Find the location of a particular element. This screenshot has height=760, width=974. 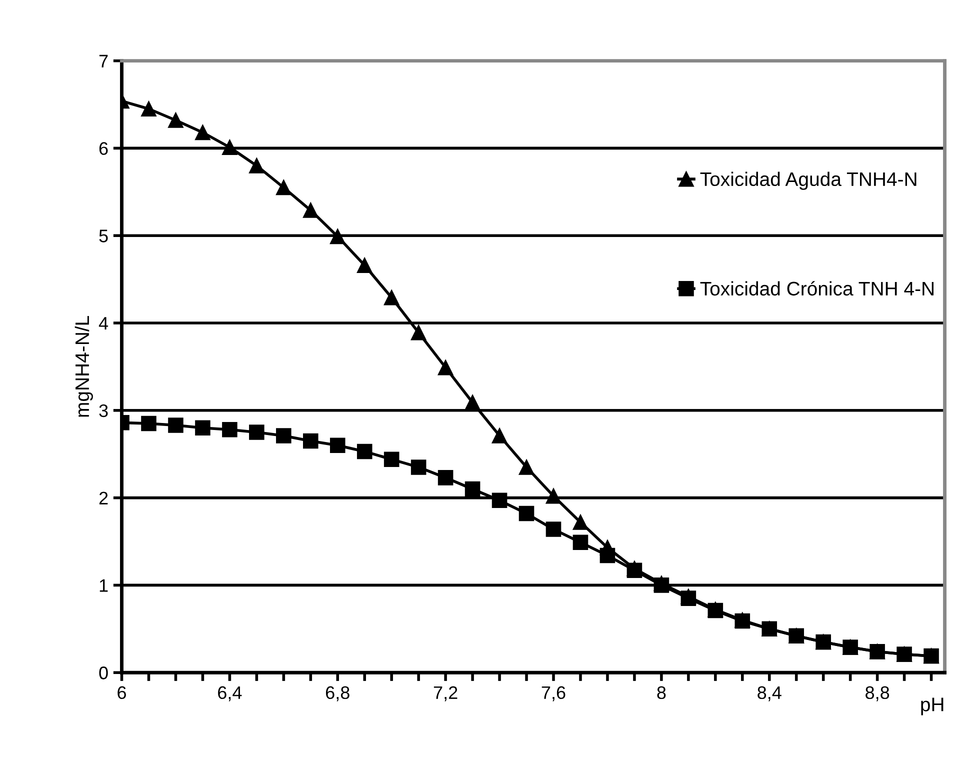

legend-label: Toxicidad Crónica TNH 4-N is located at coordinates (817, 288).